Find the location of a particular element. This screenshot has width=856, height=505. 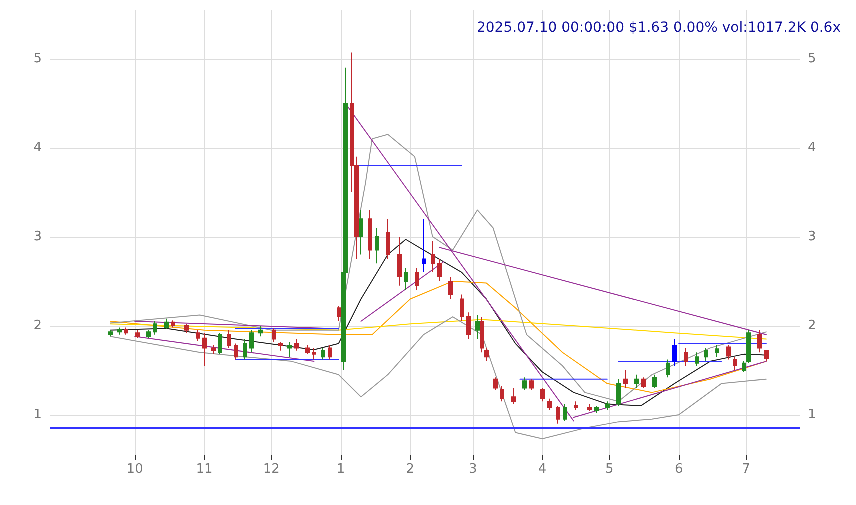

y-tick-label: 2 is located at coordinates (38, 326).